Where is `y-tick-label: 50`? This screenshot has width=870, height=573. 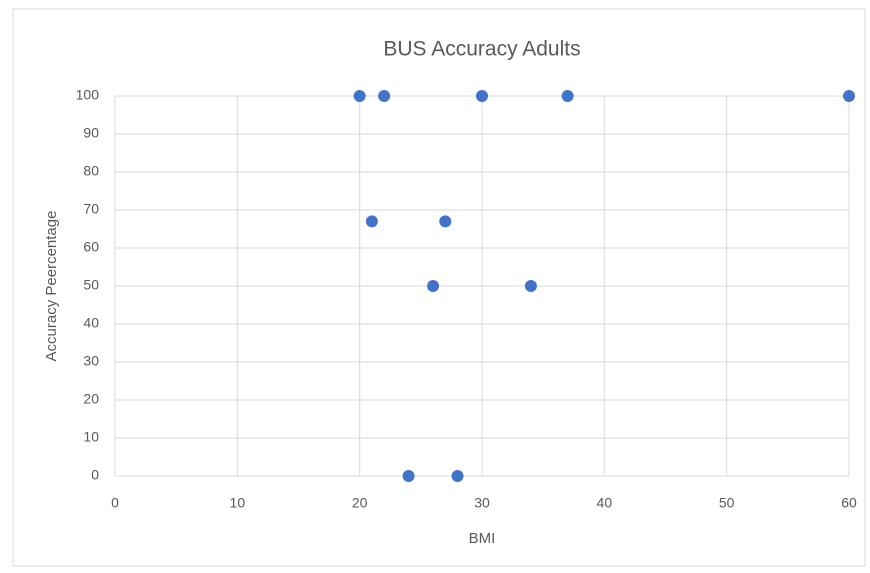
y-tick-label: 50 is located at coordinates (91, 285).